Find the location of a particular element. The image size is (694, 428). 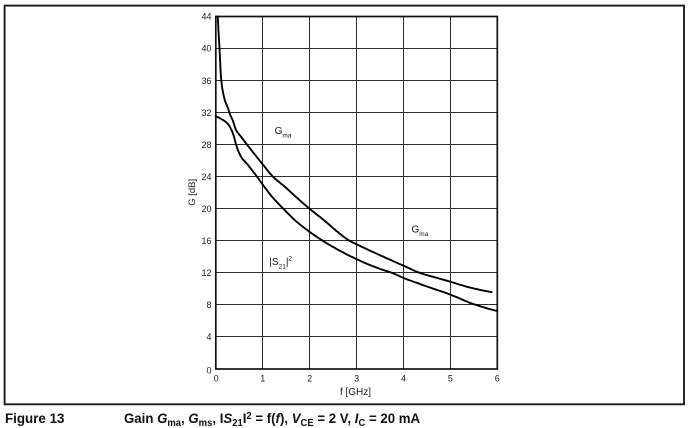

svg-text: 36 is located at coordinates (206, 81).